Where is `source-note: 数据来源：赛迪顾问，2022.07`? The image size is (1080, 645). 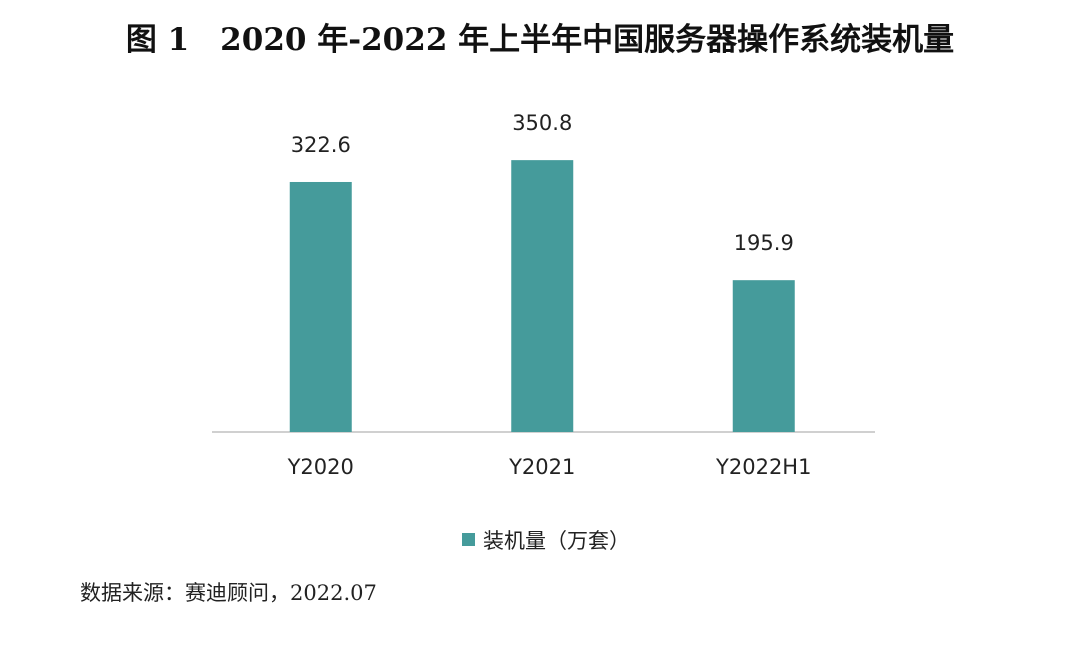
source-note: 数据来源：赛迪顾问，2022.07 is located at coordinates (228, 593).